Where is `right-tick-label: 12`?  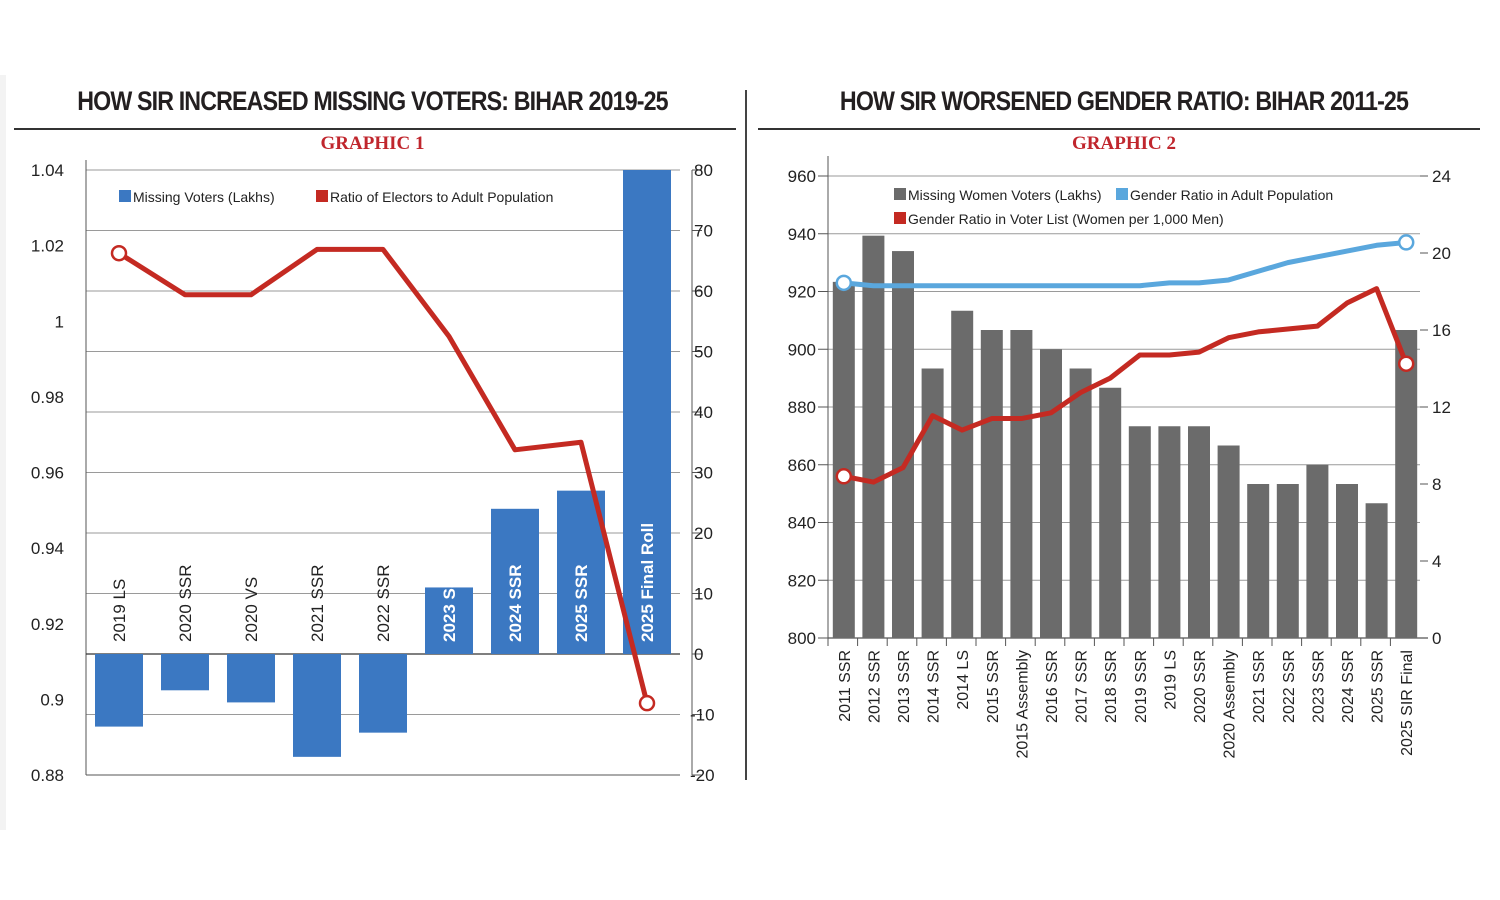
right-tick-label: 12 is located at coordinates (1441, 407).